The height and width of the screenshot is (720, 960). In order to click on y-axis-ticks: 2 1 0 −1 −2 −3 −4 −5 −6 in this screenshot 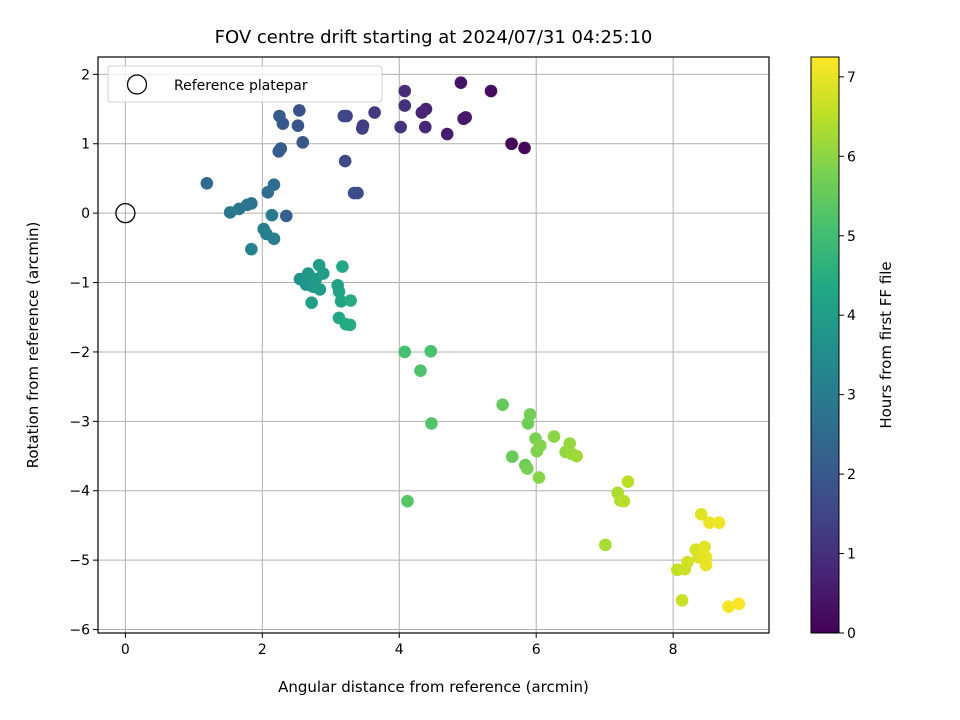, I will do `click(83, 353)`.